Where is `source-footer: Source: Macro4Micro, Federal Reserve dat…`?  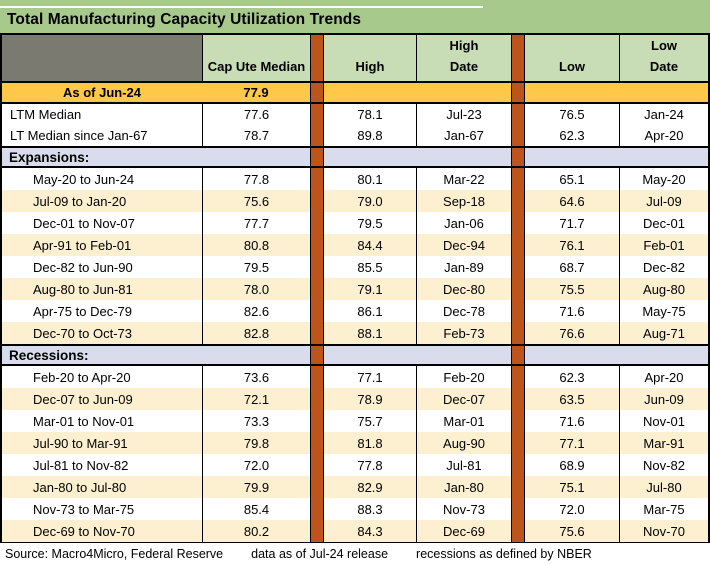 source-footer: Source: Macro4Micro, Federal Reserve dat… is located at coordinates (355, 554).